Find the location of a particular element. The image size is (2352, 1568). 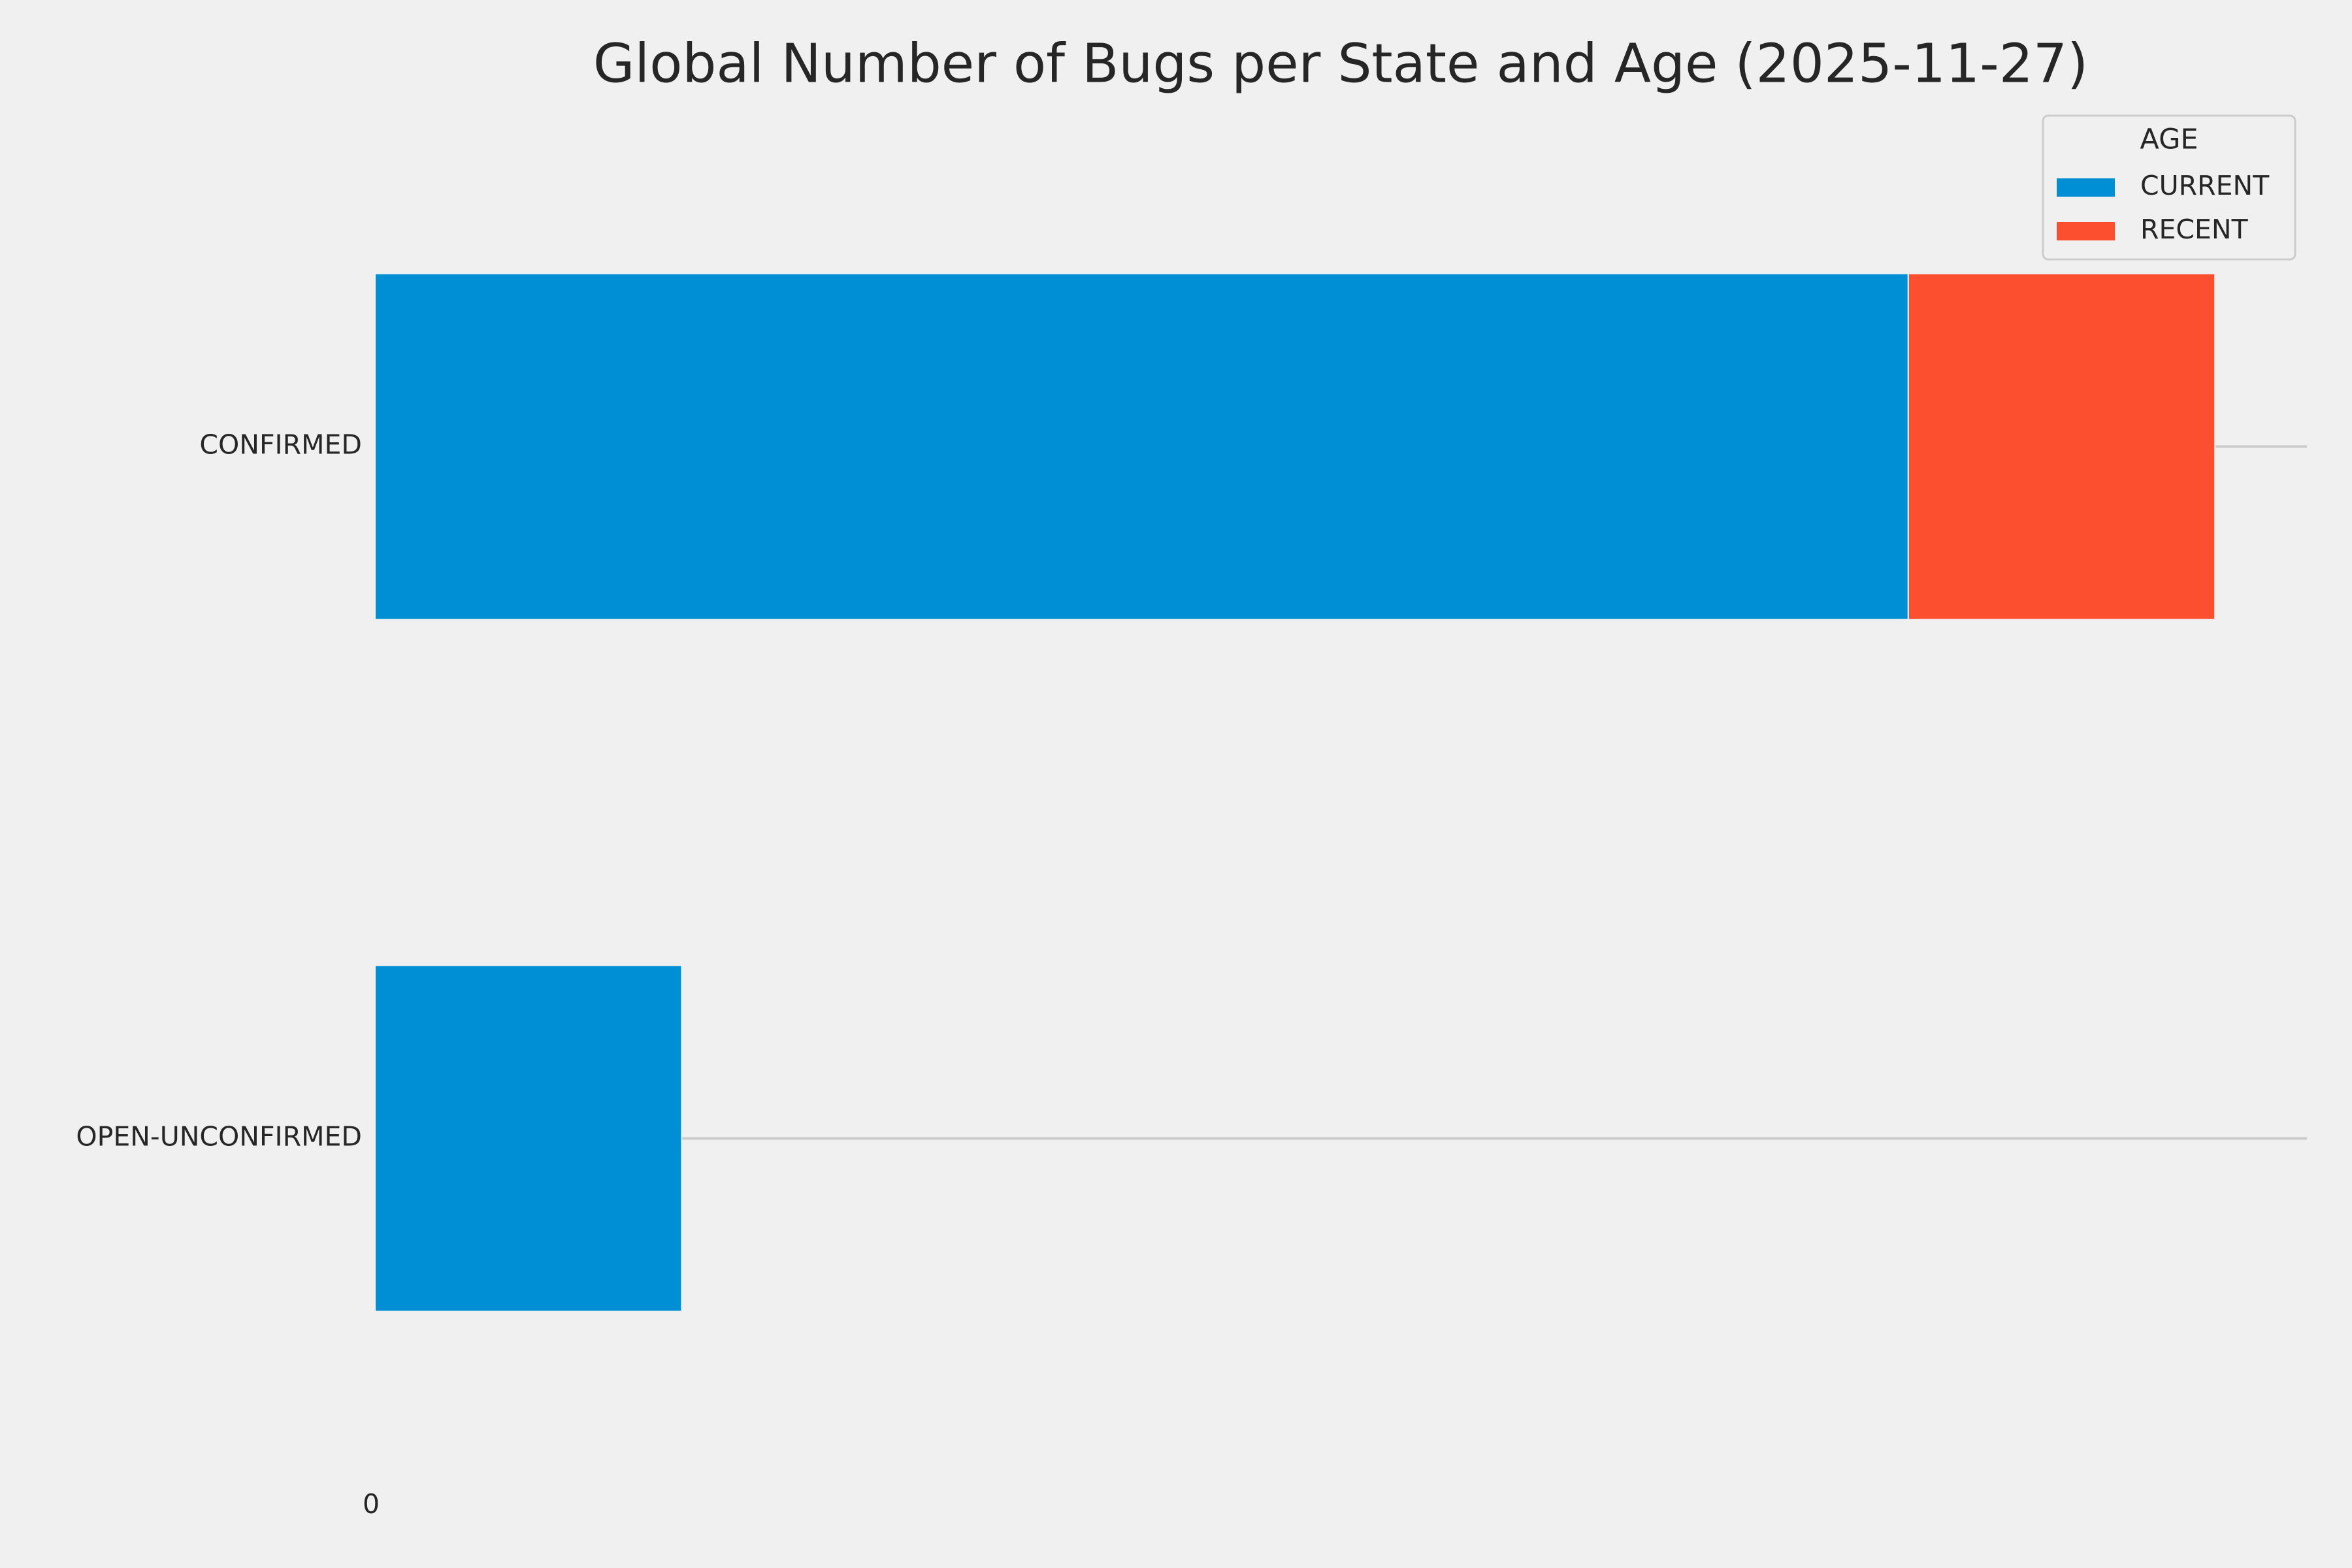

legend-title: AGE is located at coordinates (2169, 139).